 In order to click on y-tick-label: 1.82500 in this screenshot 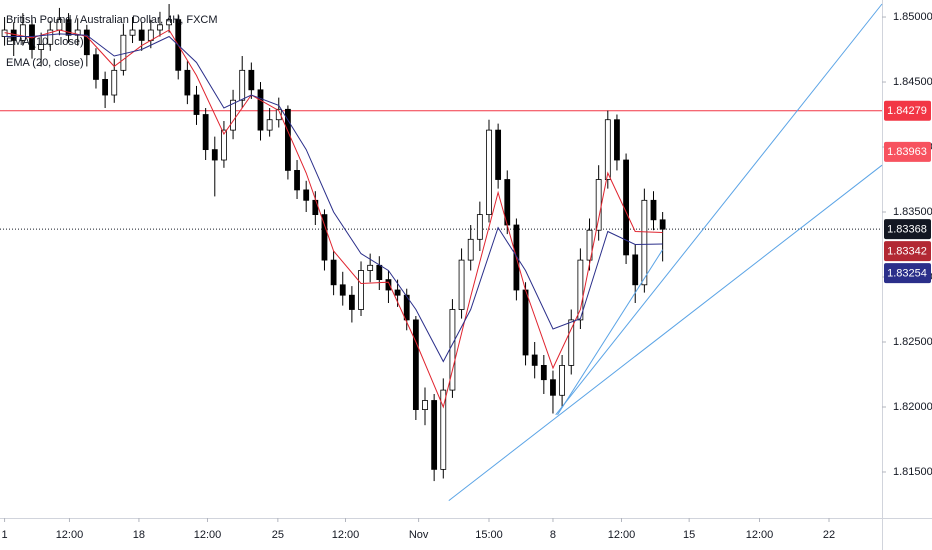, I will do `click(912, 342)`.